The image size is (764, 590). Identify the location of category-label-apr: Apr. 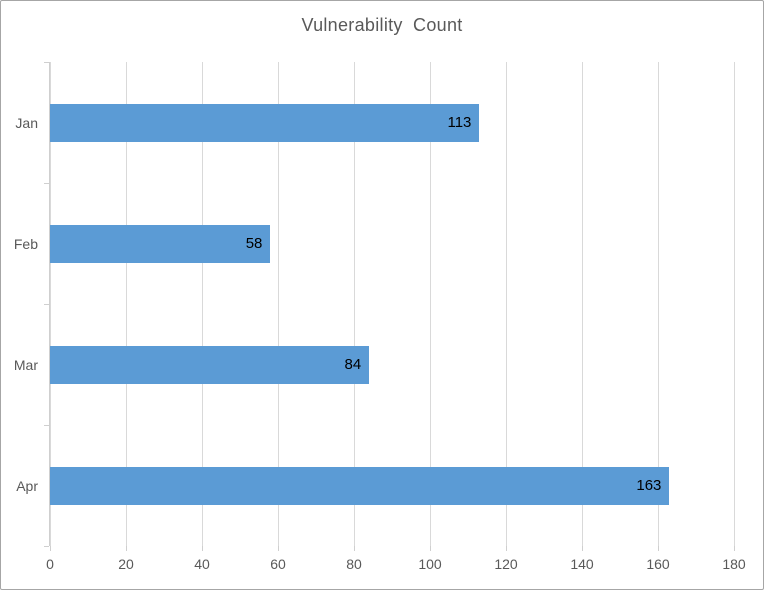
(27, 485).